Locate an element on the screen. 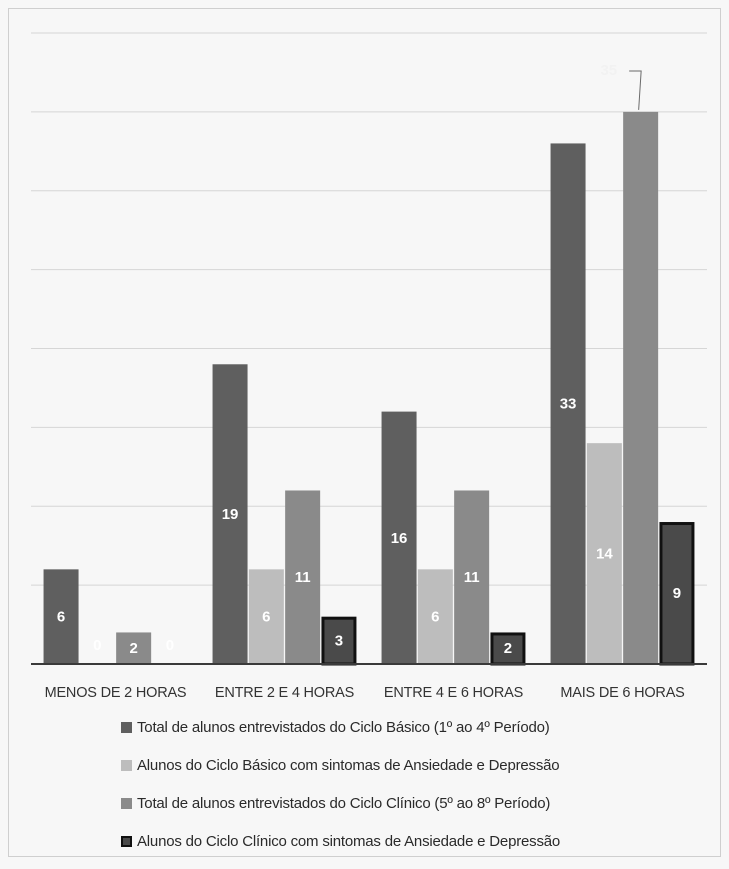  data-label: 19 is located at coordinates (230, 514).